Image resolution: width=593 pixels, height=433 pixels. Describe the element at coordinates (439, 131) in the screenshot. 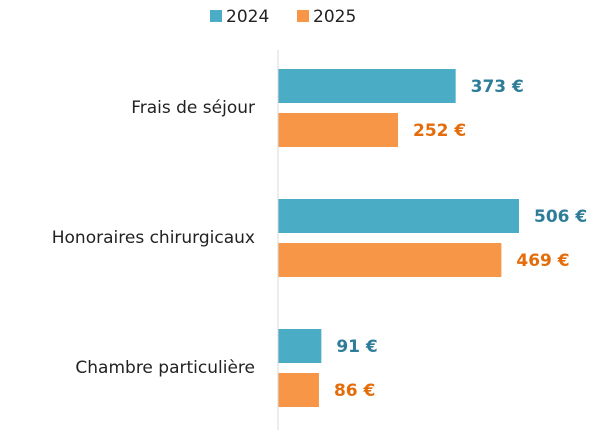

I see `value-label: 252 €` at that location.